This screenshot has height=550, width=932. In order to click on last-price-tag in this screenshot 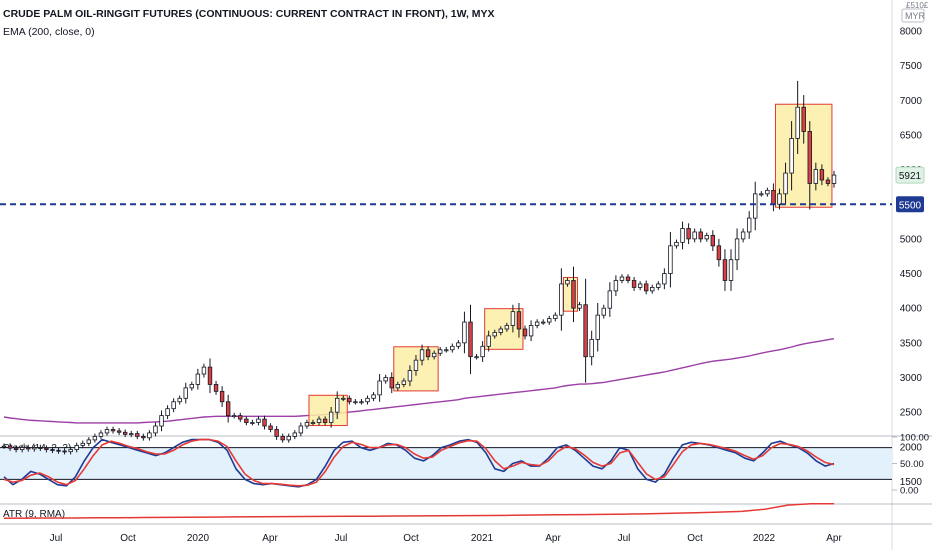, I will do `click(910, 175)`.